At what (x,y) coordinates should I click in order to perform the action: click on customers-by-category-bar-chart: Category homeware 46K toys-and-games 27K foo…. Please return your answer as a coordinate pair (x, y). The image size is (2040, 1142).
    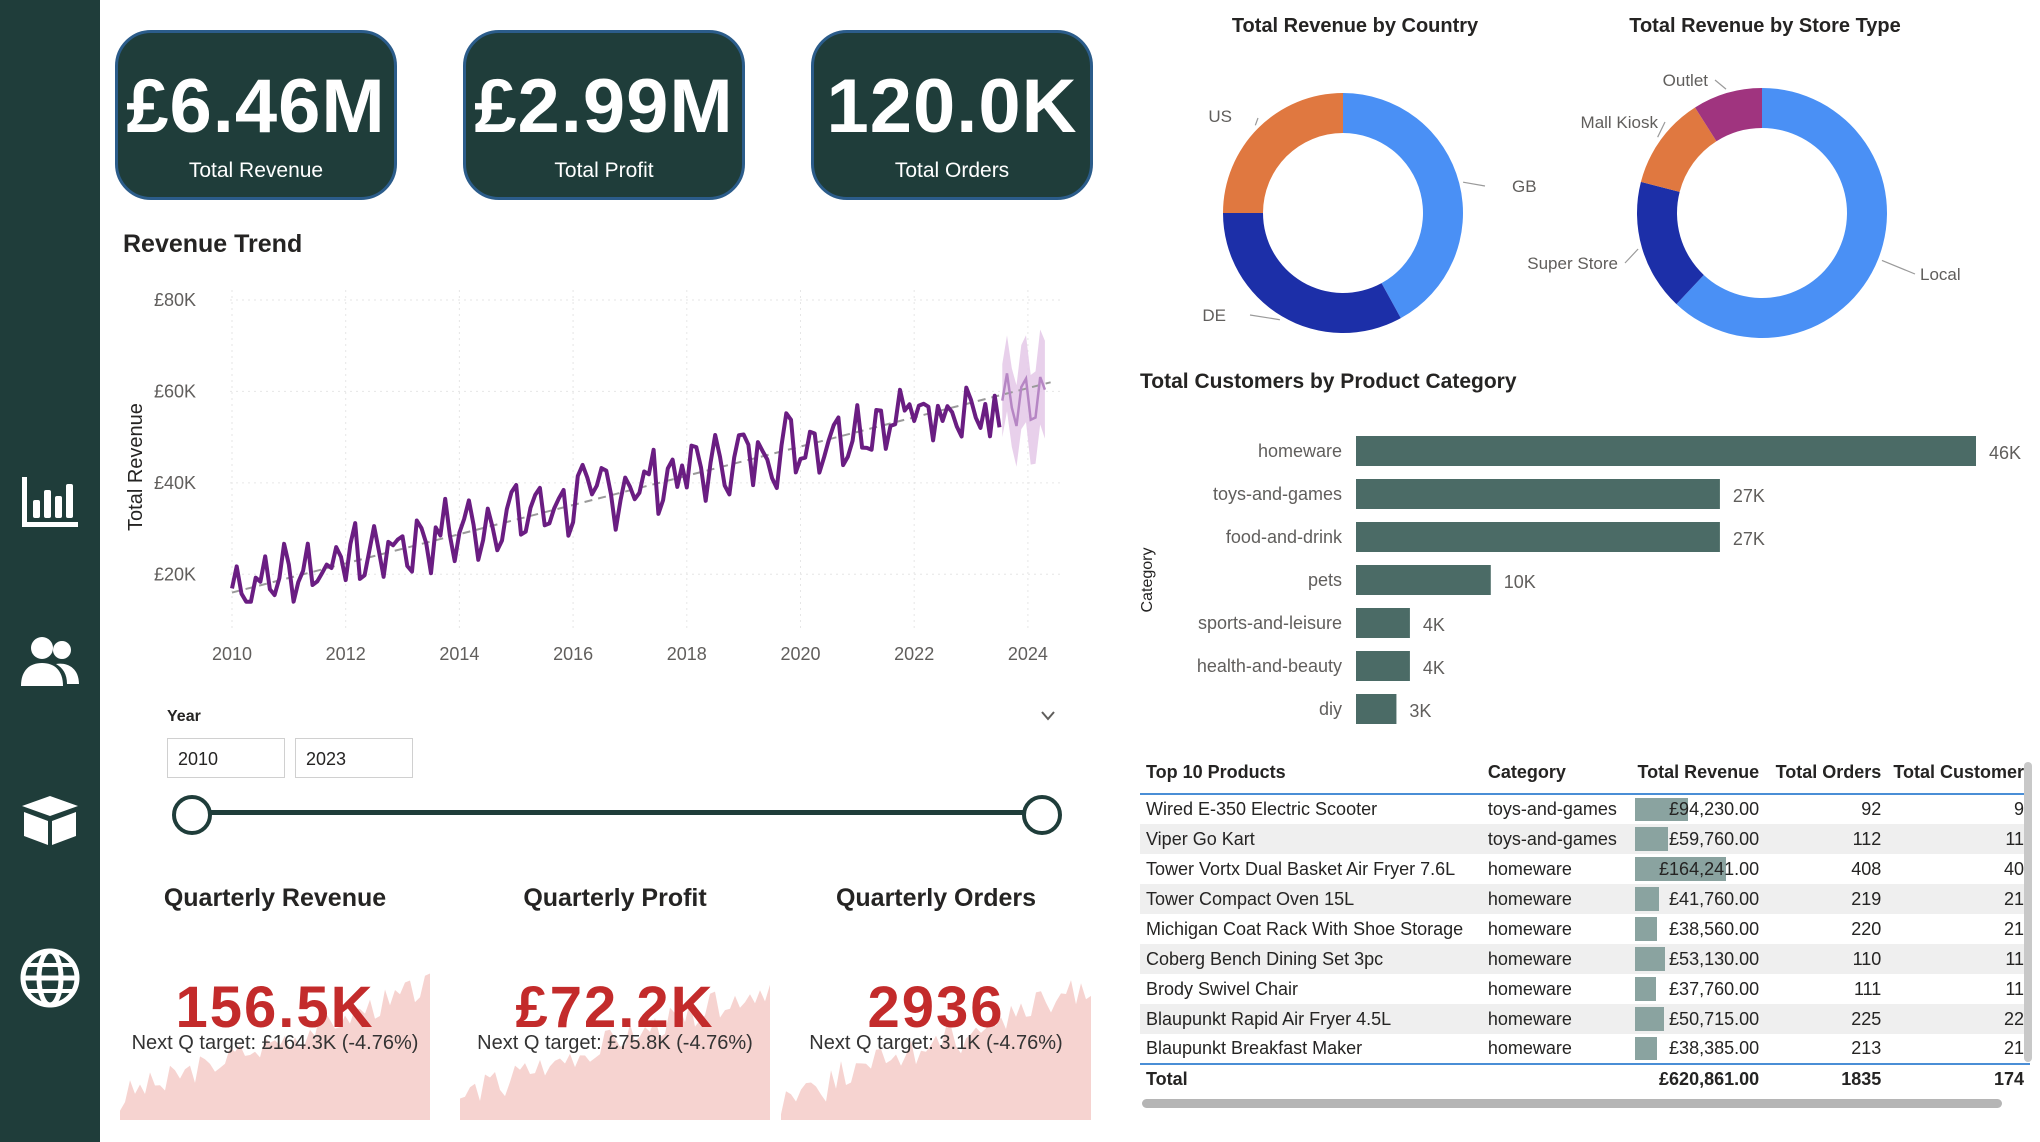
    Looking at the image, I should click on (1580, 575).